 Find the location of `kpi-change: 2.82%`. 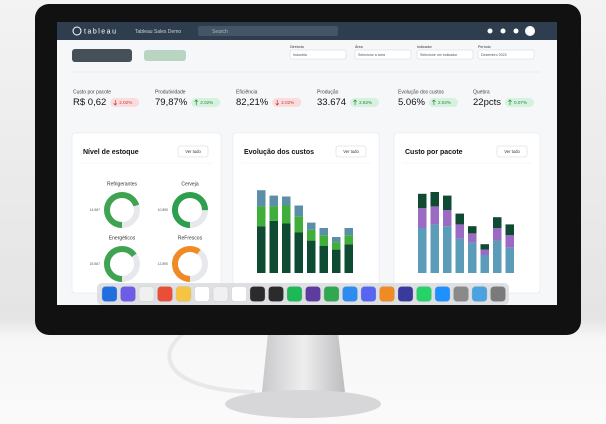

kpi-change: 2.82% is located at coordinates (365, 102).